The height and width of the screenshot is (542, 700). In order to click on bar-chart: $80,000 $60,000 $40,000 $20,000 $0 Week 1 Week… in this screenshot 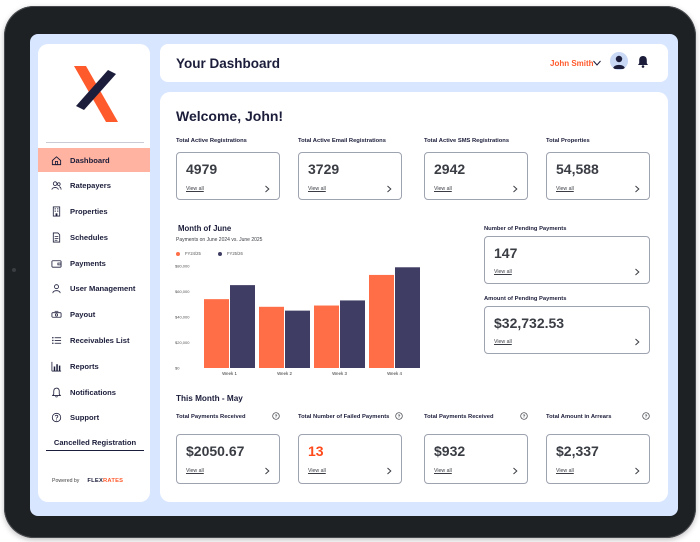, I will do `click(297, 320)`.